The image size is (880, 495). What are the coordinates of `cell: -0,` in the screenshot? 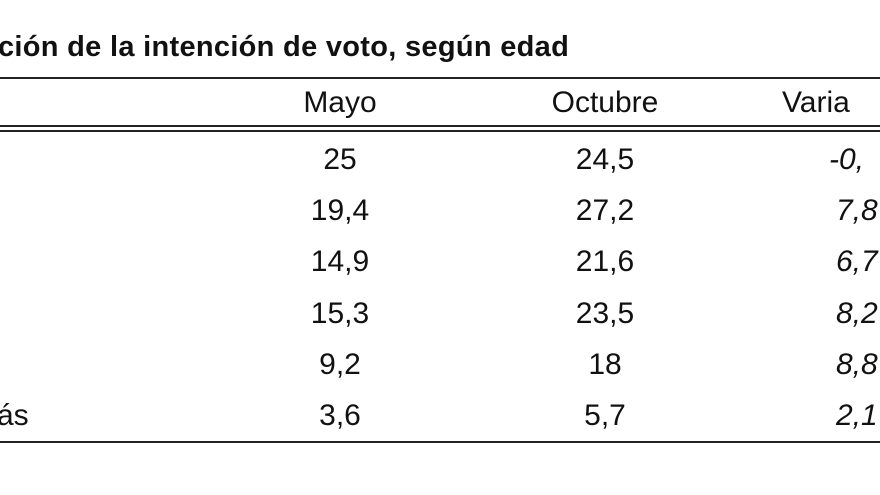 It's located at (847, 159).